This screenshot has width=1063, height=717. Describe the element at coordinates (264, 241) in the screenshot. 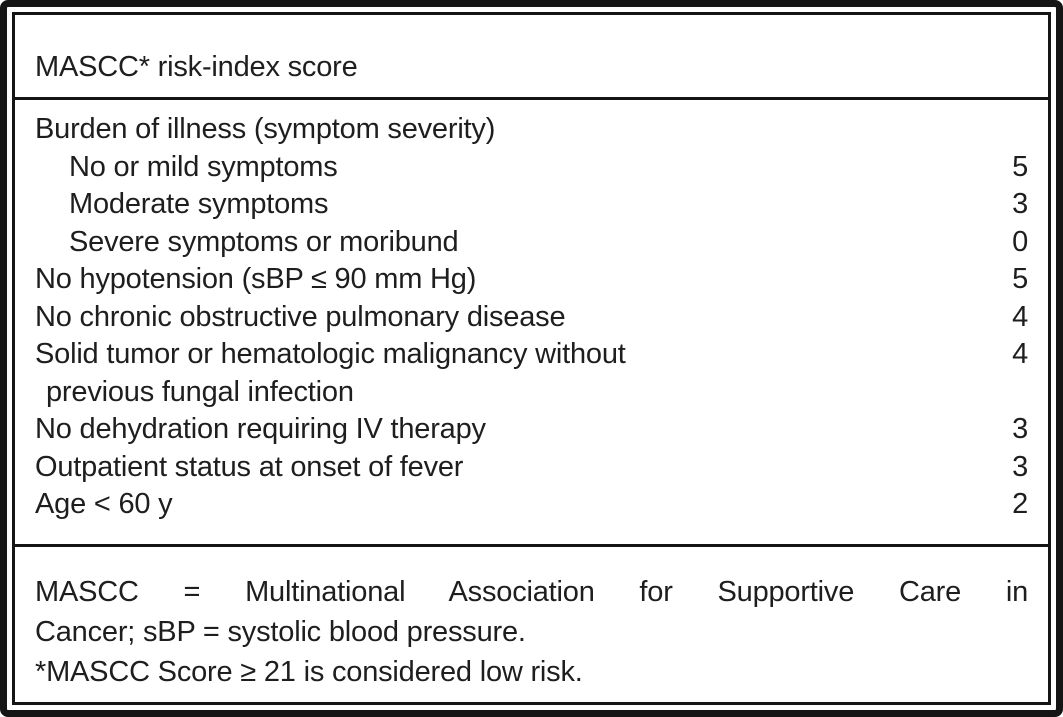

I see `row-label: Severe symptoms or moribund` at that location.